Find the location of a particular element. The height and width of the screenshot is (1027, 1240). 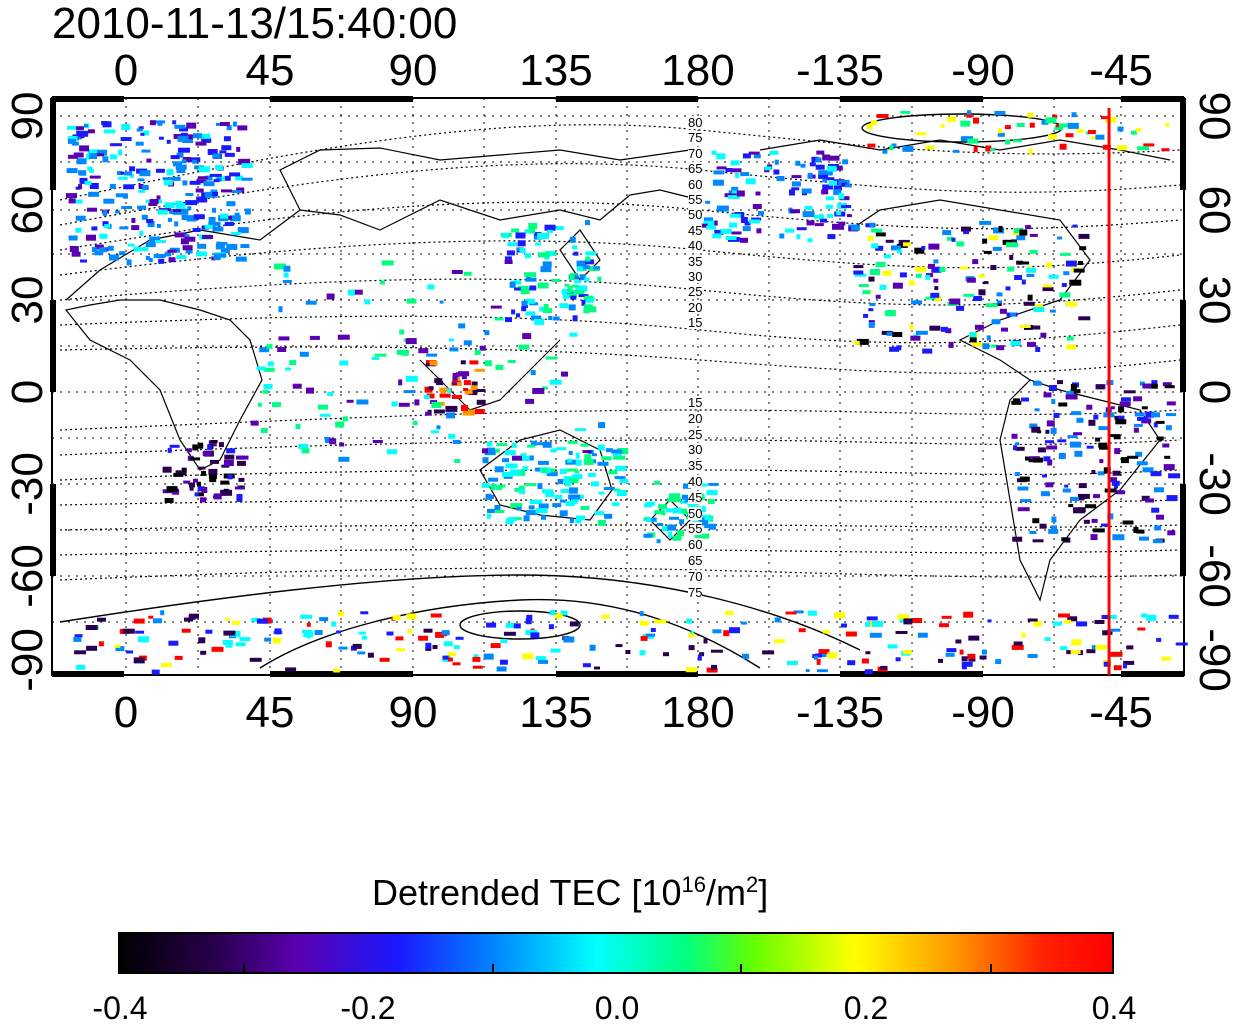

bottom-lon-tick: -45 is located at coordinates (1121, 712).